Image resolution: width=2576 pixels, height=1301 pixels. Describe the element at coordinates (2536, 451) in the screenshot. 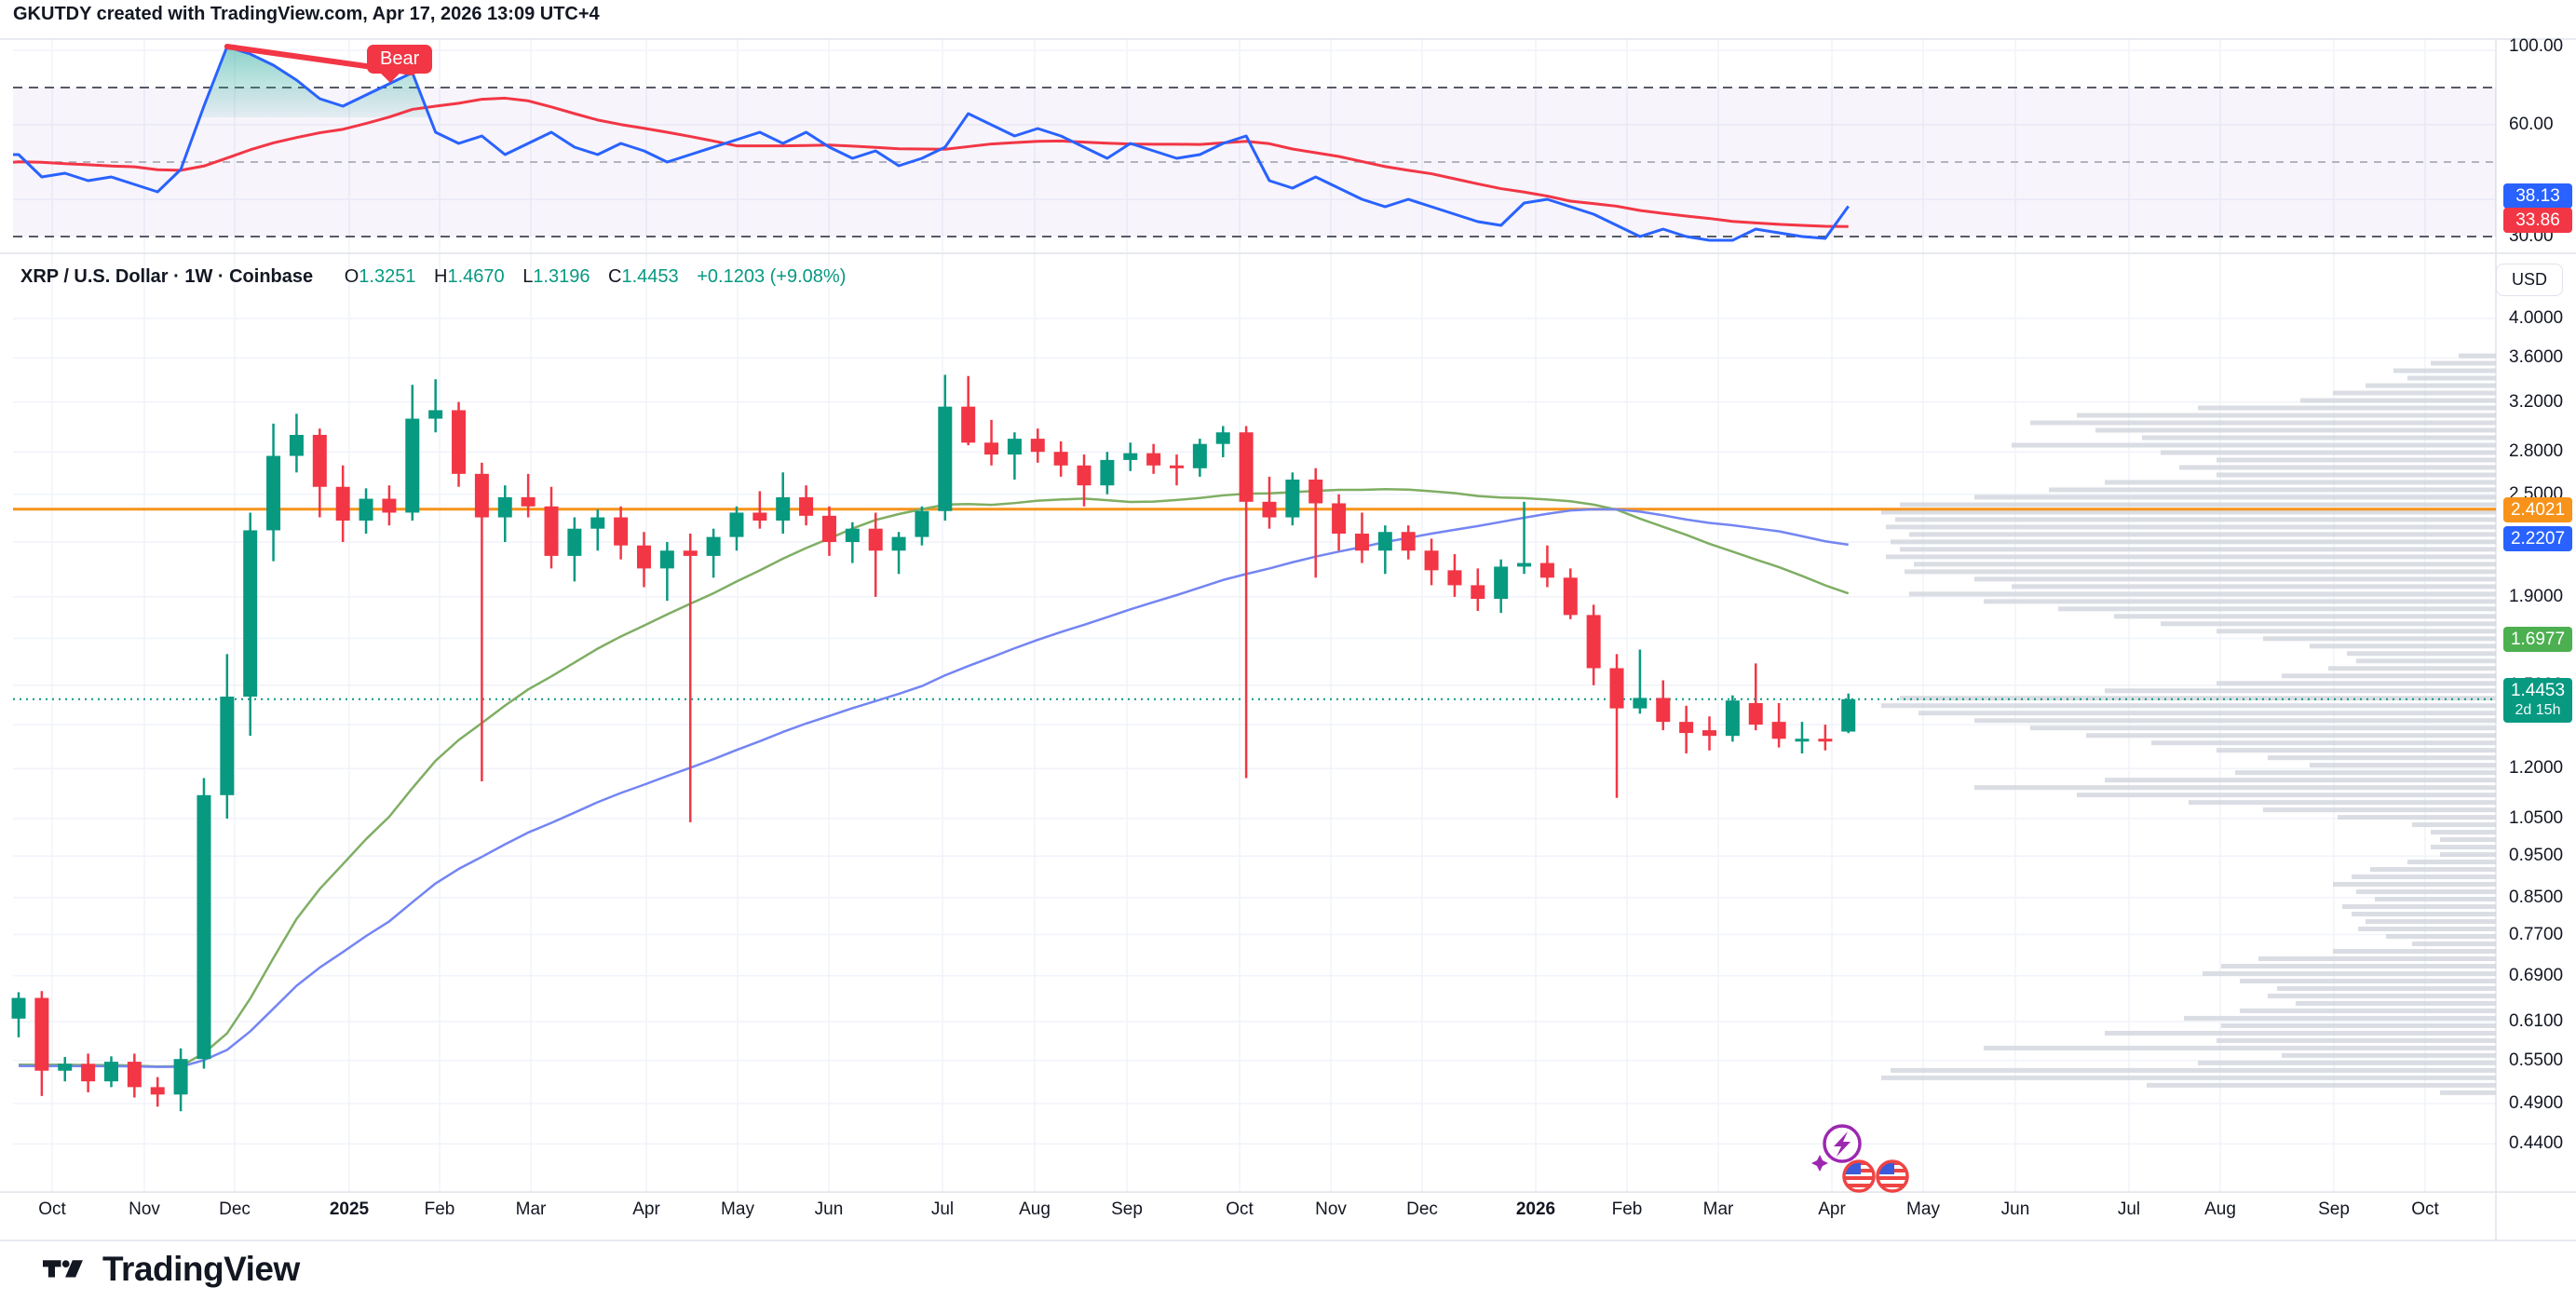

I see `price-axis-label: 2.8000` at that location.